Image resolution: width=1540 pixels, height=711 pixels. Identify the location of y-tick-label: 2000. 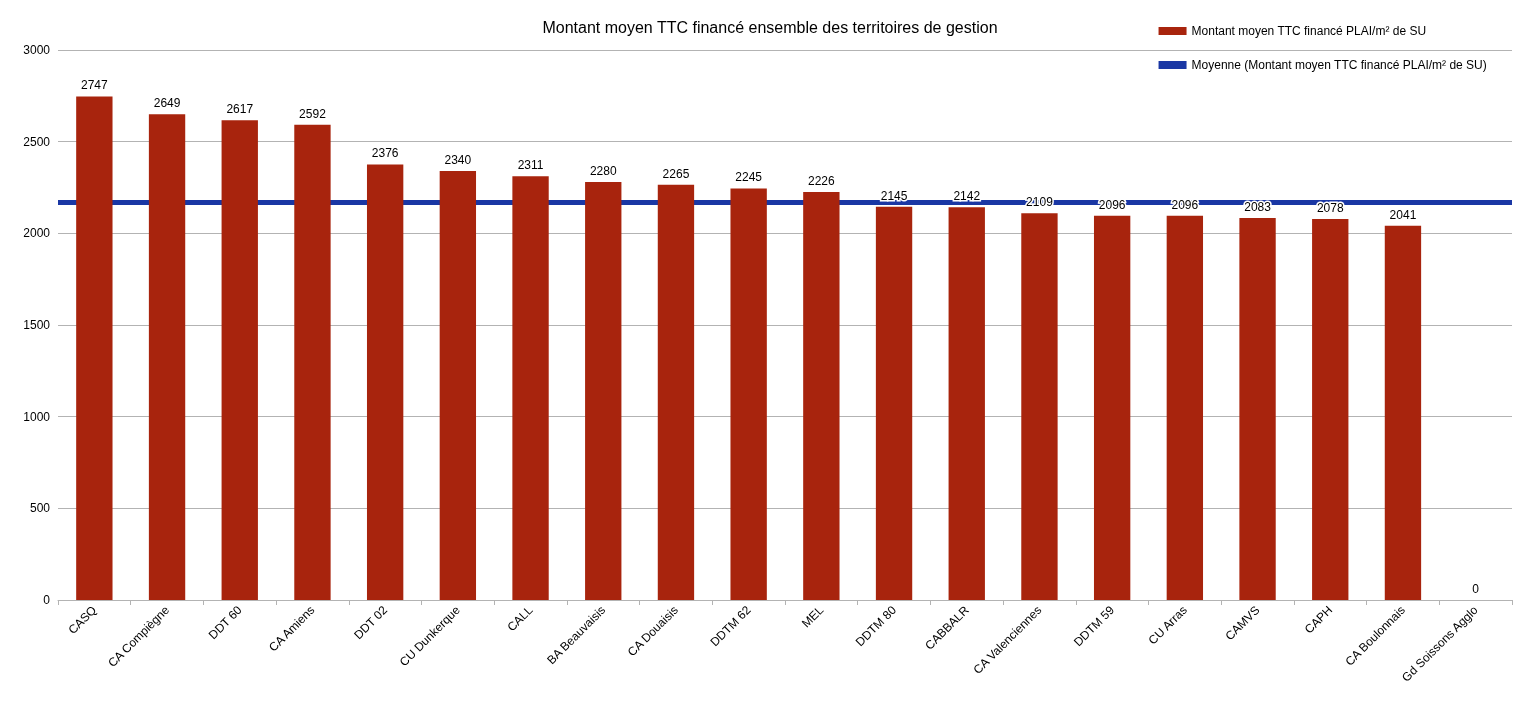
(37, 233).